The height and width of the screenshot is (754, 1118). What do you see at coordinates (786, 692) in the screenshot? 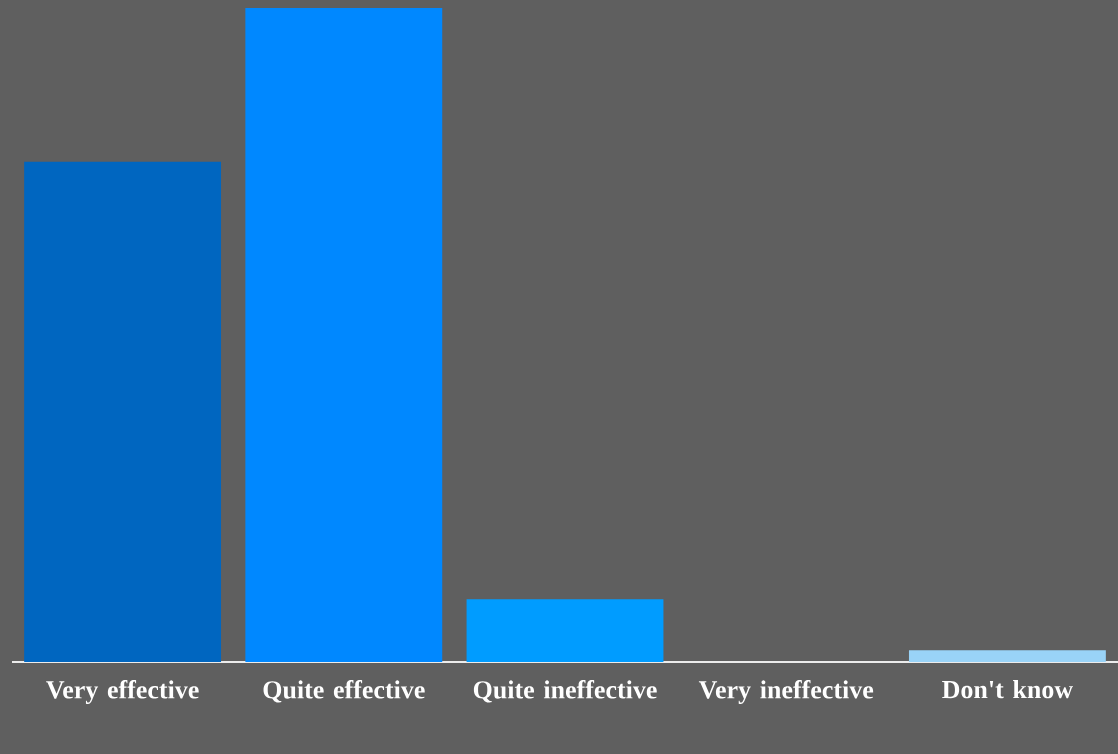
I see `x-tick-label: Very ineffective` at bounding box center [786, 692].